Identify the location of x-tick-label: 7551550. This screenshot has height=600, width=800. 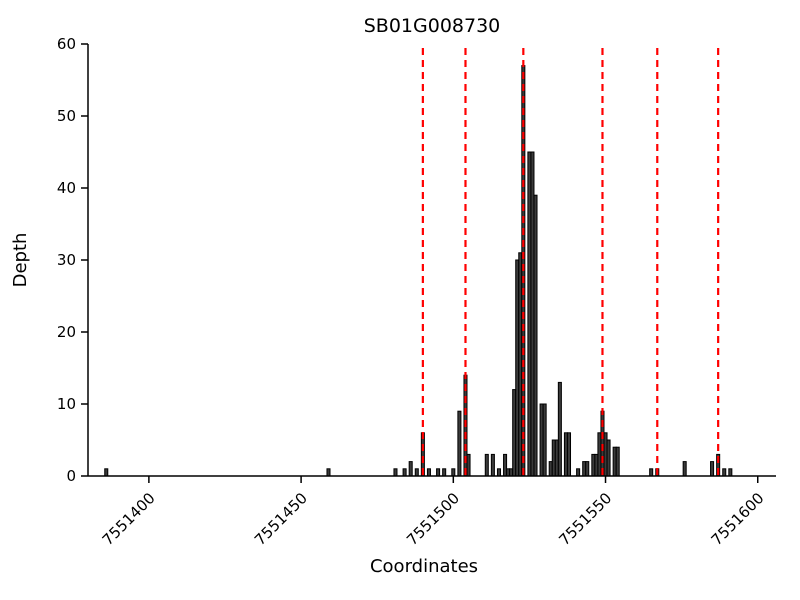
(585, 519).